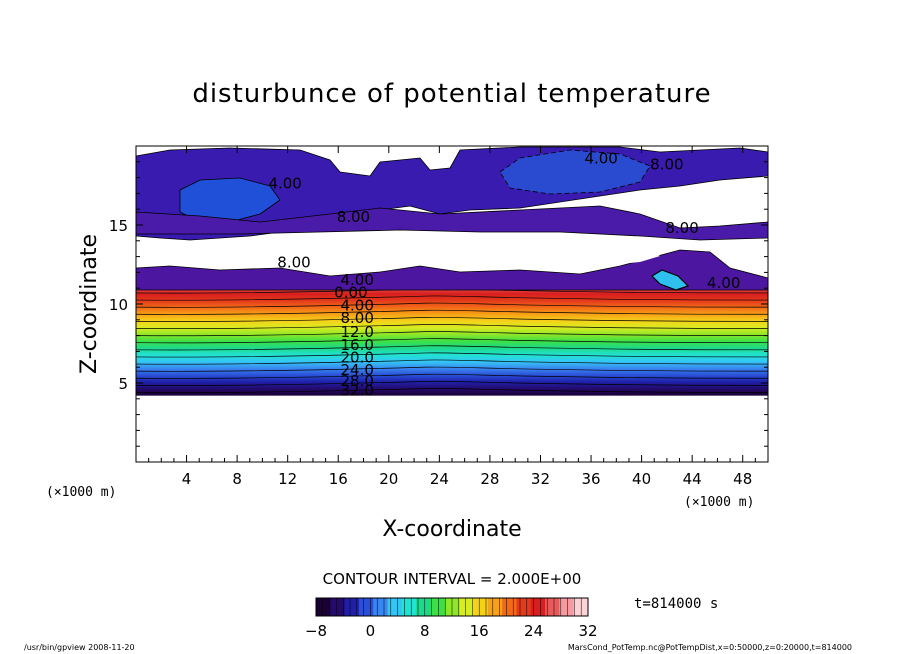 This screenshot has height=654, width=904. What do you see at coordinates (489, 479) in the screenshot?
I see `x-tick-label: 28` at bounding box center [489, 479].